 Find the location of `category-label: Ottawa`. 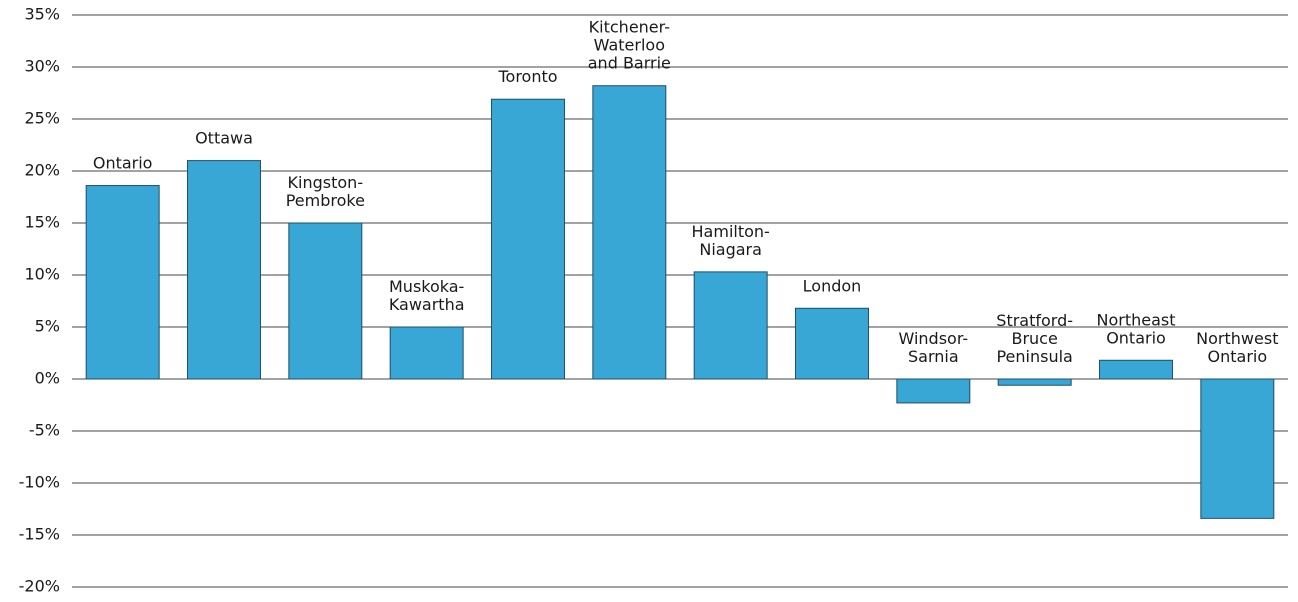

category-label: Ottawa is located at coordinates (224, 137).